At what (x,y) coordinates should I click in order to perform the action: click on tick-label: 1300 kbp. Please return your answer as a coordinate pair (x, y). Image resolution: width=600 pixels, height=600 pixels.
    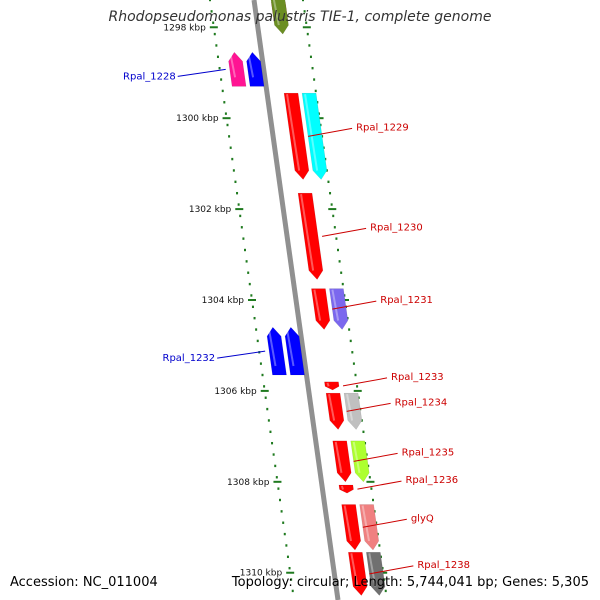
    Looking at the image, I should click on (197, 119).